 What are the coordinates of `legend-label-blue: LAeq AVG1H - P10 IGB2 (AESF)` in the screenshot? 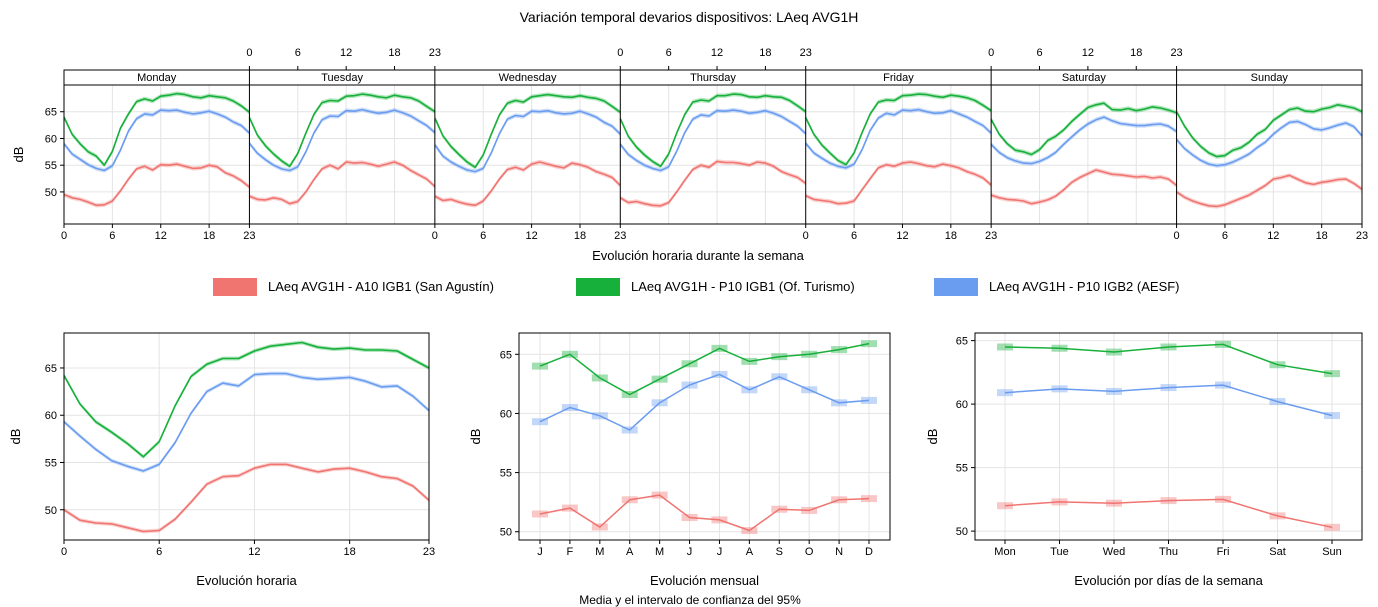 It's located at (1084, 286).